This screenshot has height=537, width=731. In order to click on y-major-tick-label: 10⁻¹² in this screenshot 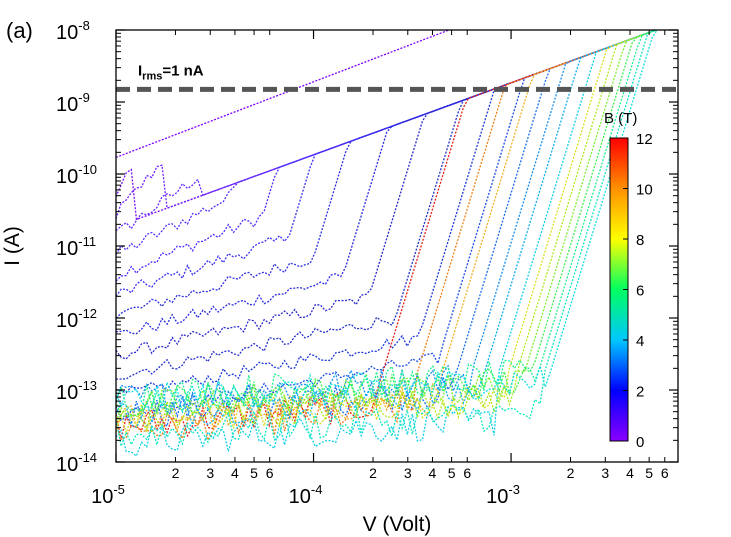, I will do `click(76, 319)`.